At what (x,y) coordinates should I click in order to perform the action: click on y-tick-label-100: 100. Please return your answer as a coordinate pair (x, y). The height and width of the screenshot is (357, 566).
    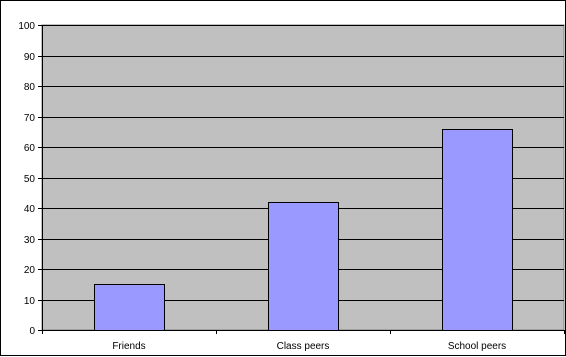
    Looking at the image, I should click on (26, 26).